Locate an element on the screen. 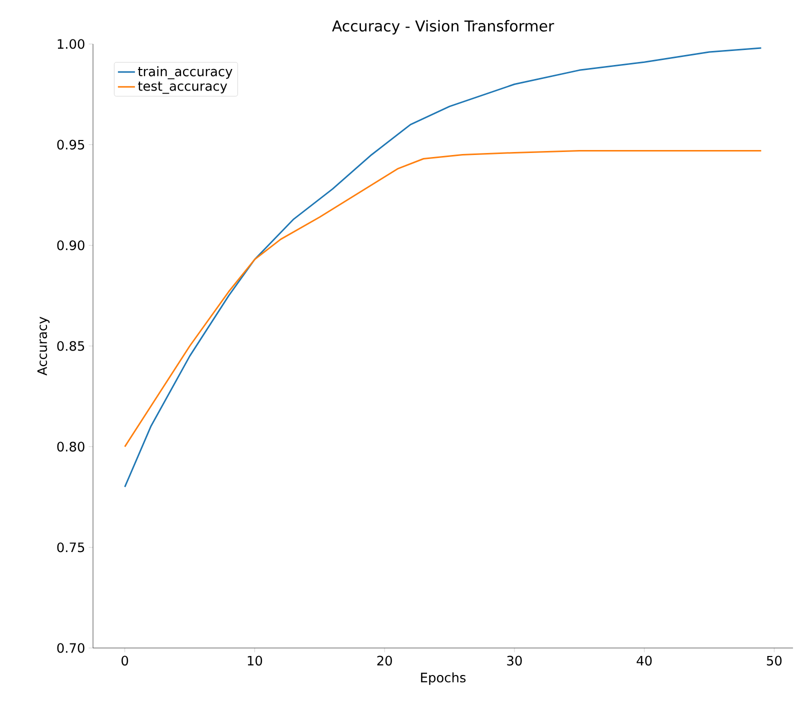  y-tick-label: 0.80 is located at coordinates (70, 447).